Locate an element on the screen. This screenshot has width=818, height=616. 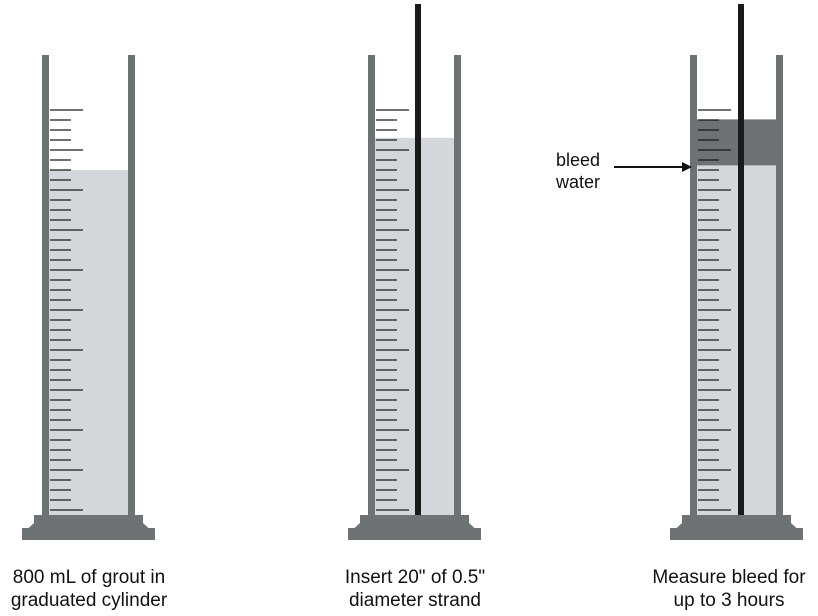
step-3-caption: Measure bleed for up to 3 hours is located at coordinates (713, 589).